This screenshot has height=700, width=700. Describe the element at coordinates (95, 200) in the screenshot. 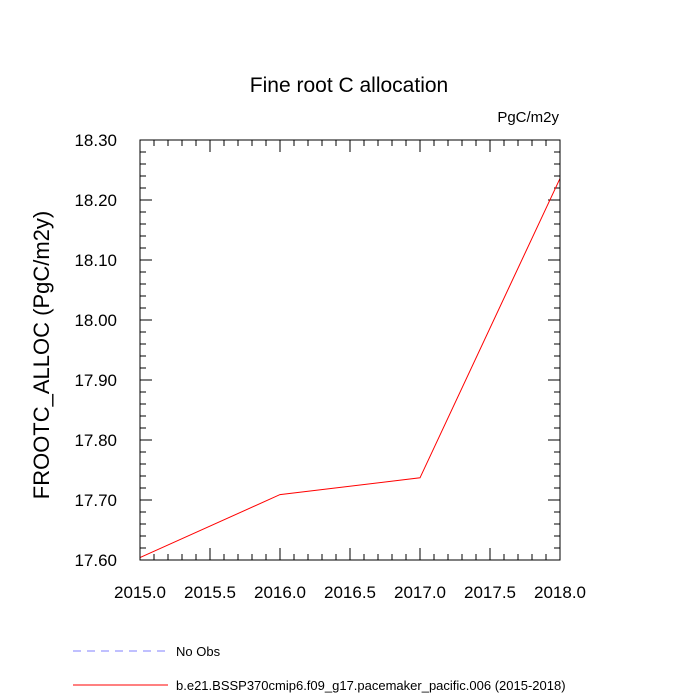

I see `y-tick-label: 18.20` at that location.